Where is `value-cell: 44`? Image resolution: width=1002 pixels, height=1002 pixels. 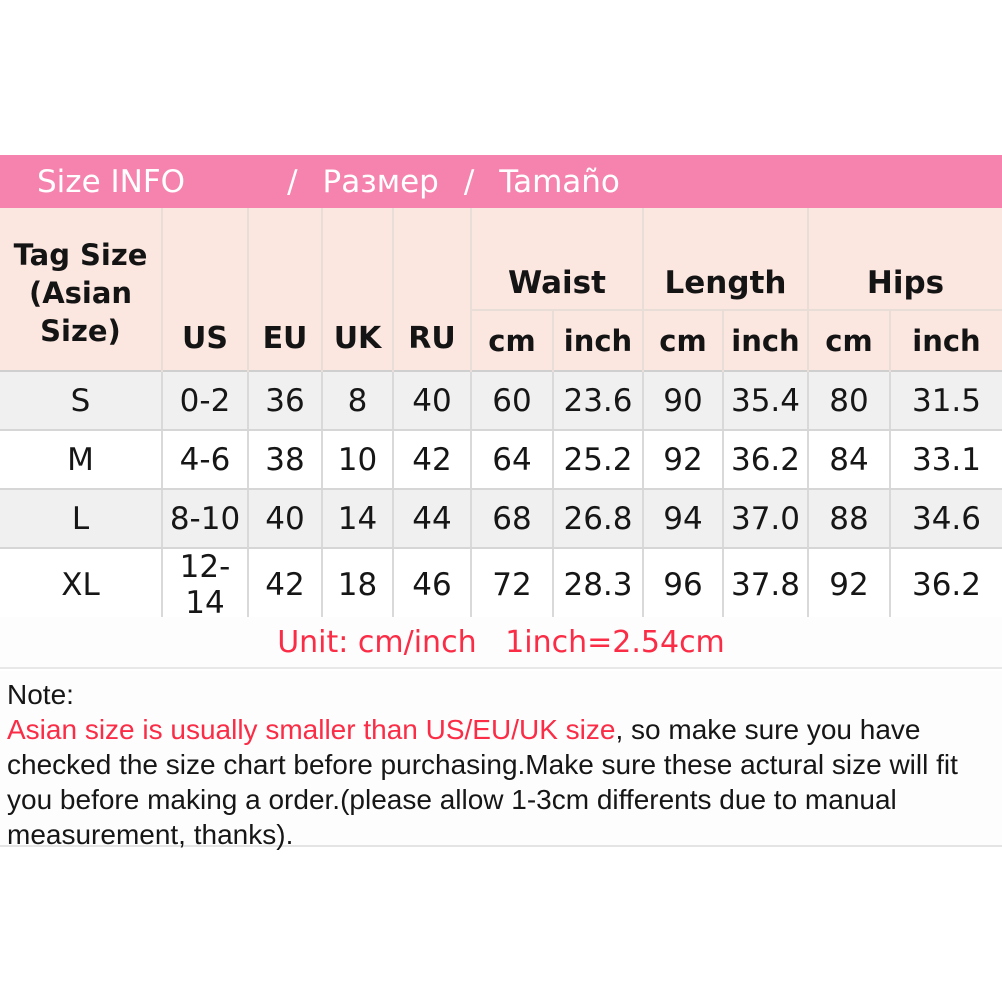 value-cell: 44 is located at coordinates (432, 519).